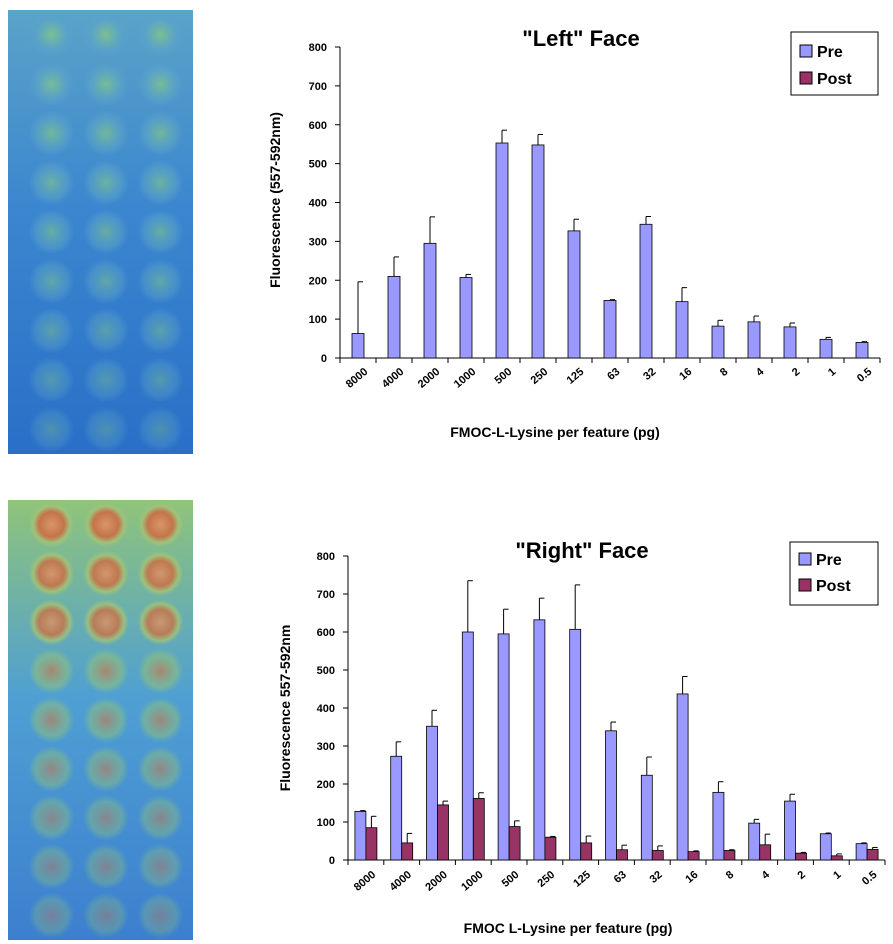  Describe the element at coordinates (326, 557) in the screenshot. I see `y-tick-label: 800` at that location.